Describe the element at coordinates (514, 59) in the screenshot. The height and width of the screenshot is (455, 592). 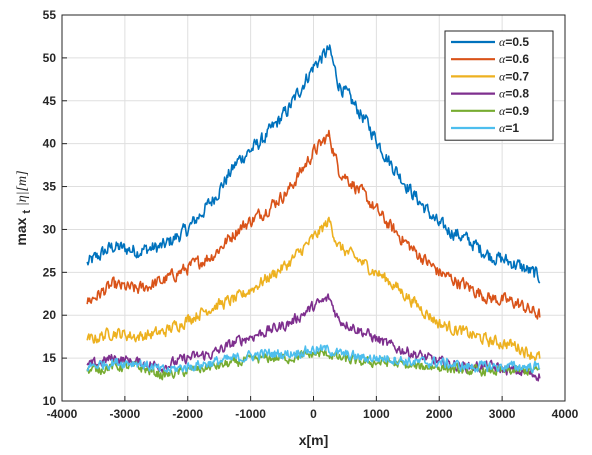
I see `legend-label: α=0.6` at that location.